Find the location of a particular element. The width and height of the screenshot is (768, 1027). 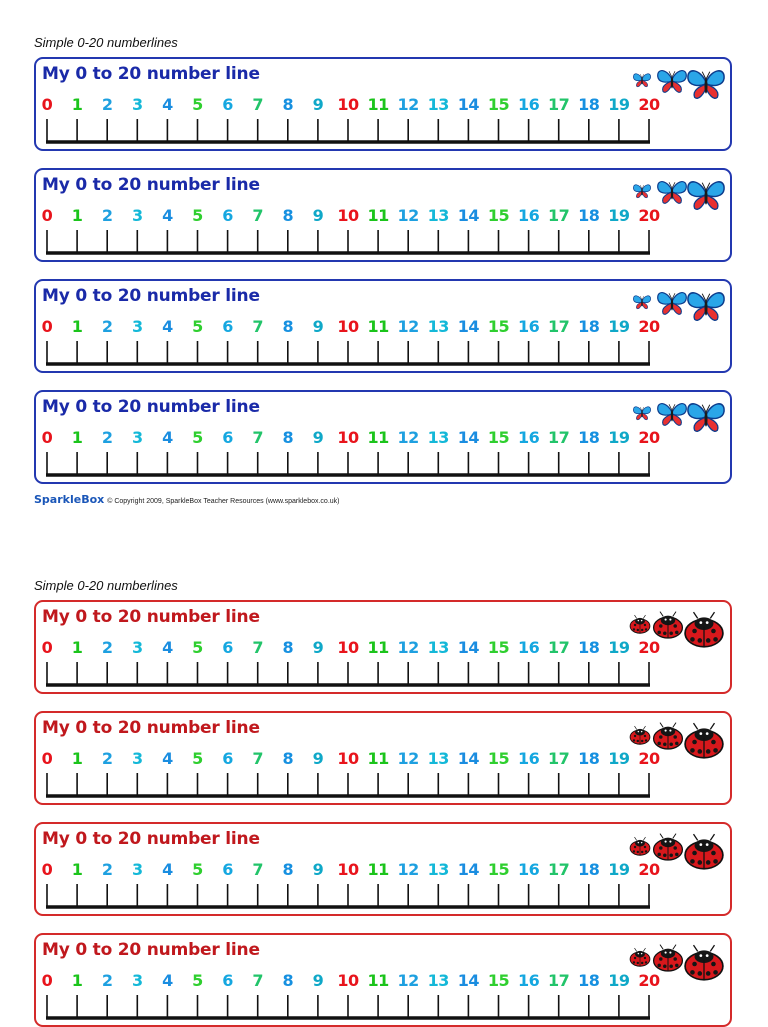

sparklebox-logo: SparkleBox is located at coordinates (69, 499).